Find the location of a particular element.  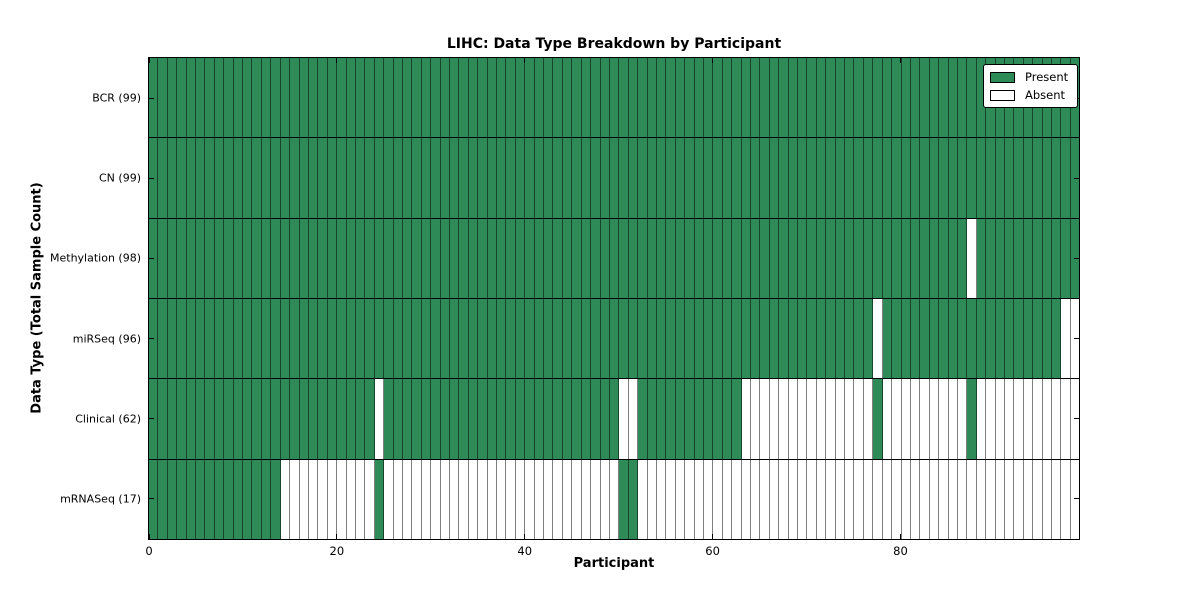

legend-swatch-present is located at coordinates (1002, 77).